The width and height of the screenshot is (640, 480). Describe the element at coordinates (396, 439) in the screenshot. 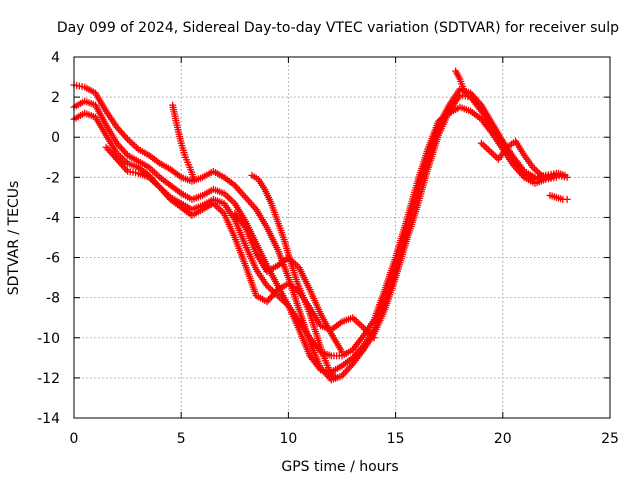

I see `x-tick-label: 15` at that location.